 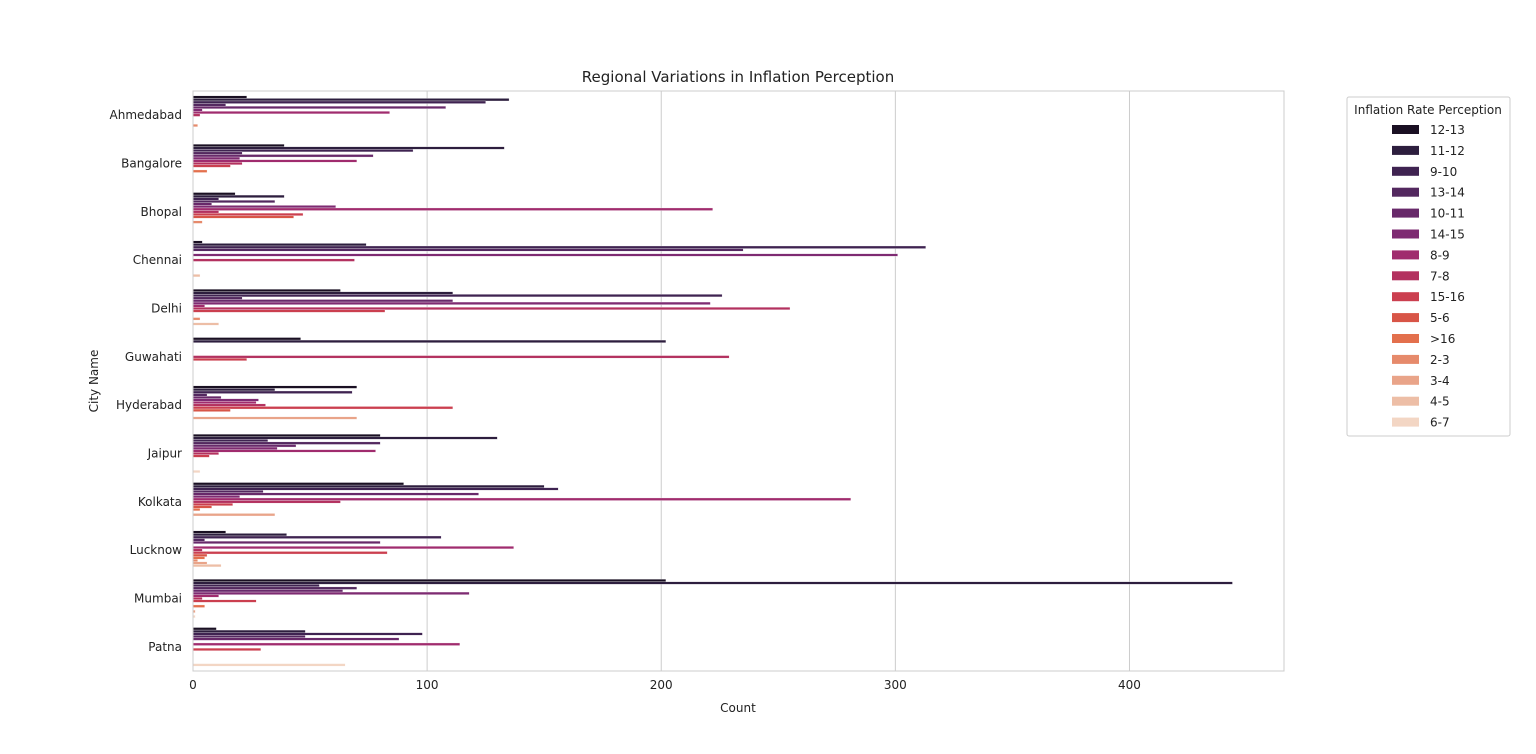 What do you see at coordinates (1129, 685) in the screenshot?
I see `x-tick-label-4: 400` at bounding box center [1129, 685].